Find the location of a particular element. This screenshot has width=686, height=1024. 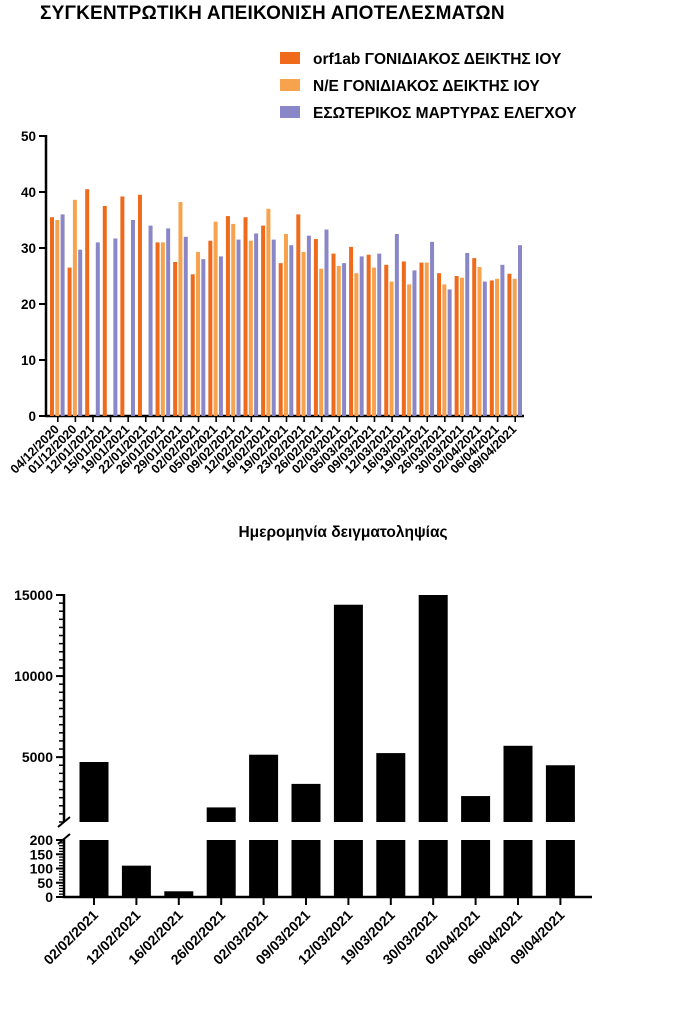

y-tick-label: 10000 is located at coordinates (33, 676).